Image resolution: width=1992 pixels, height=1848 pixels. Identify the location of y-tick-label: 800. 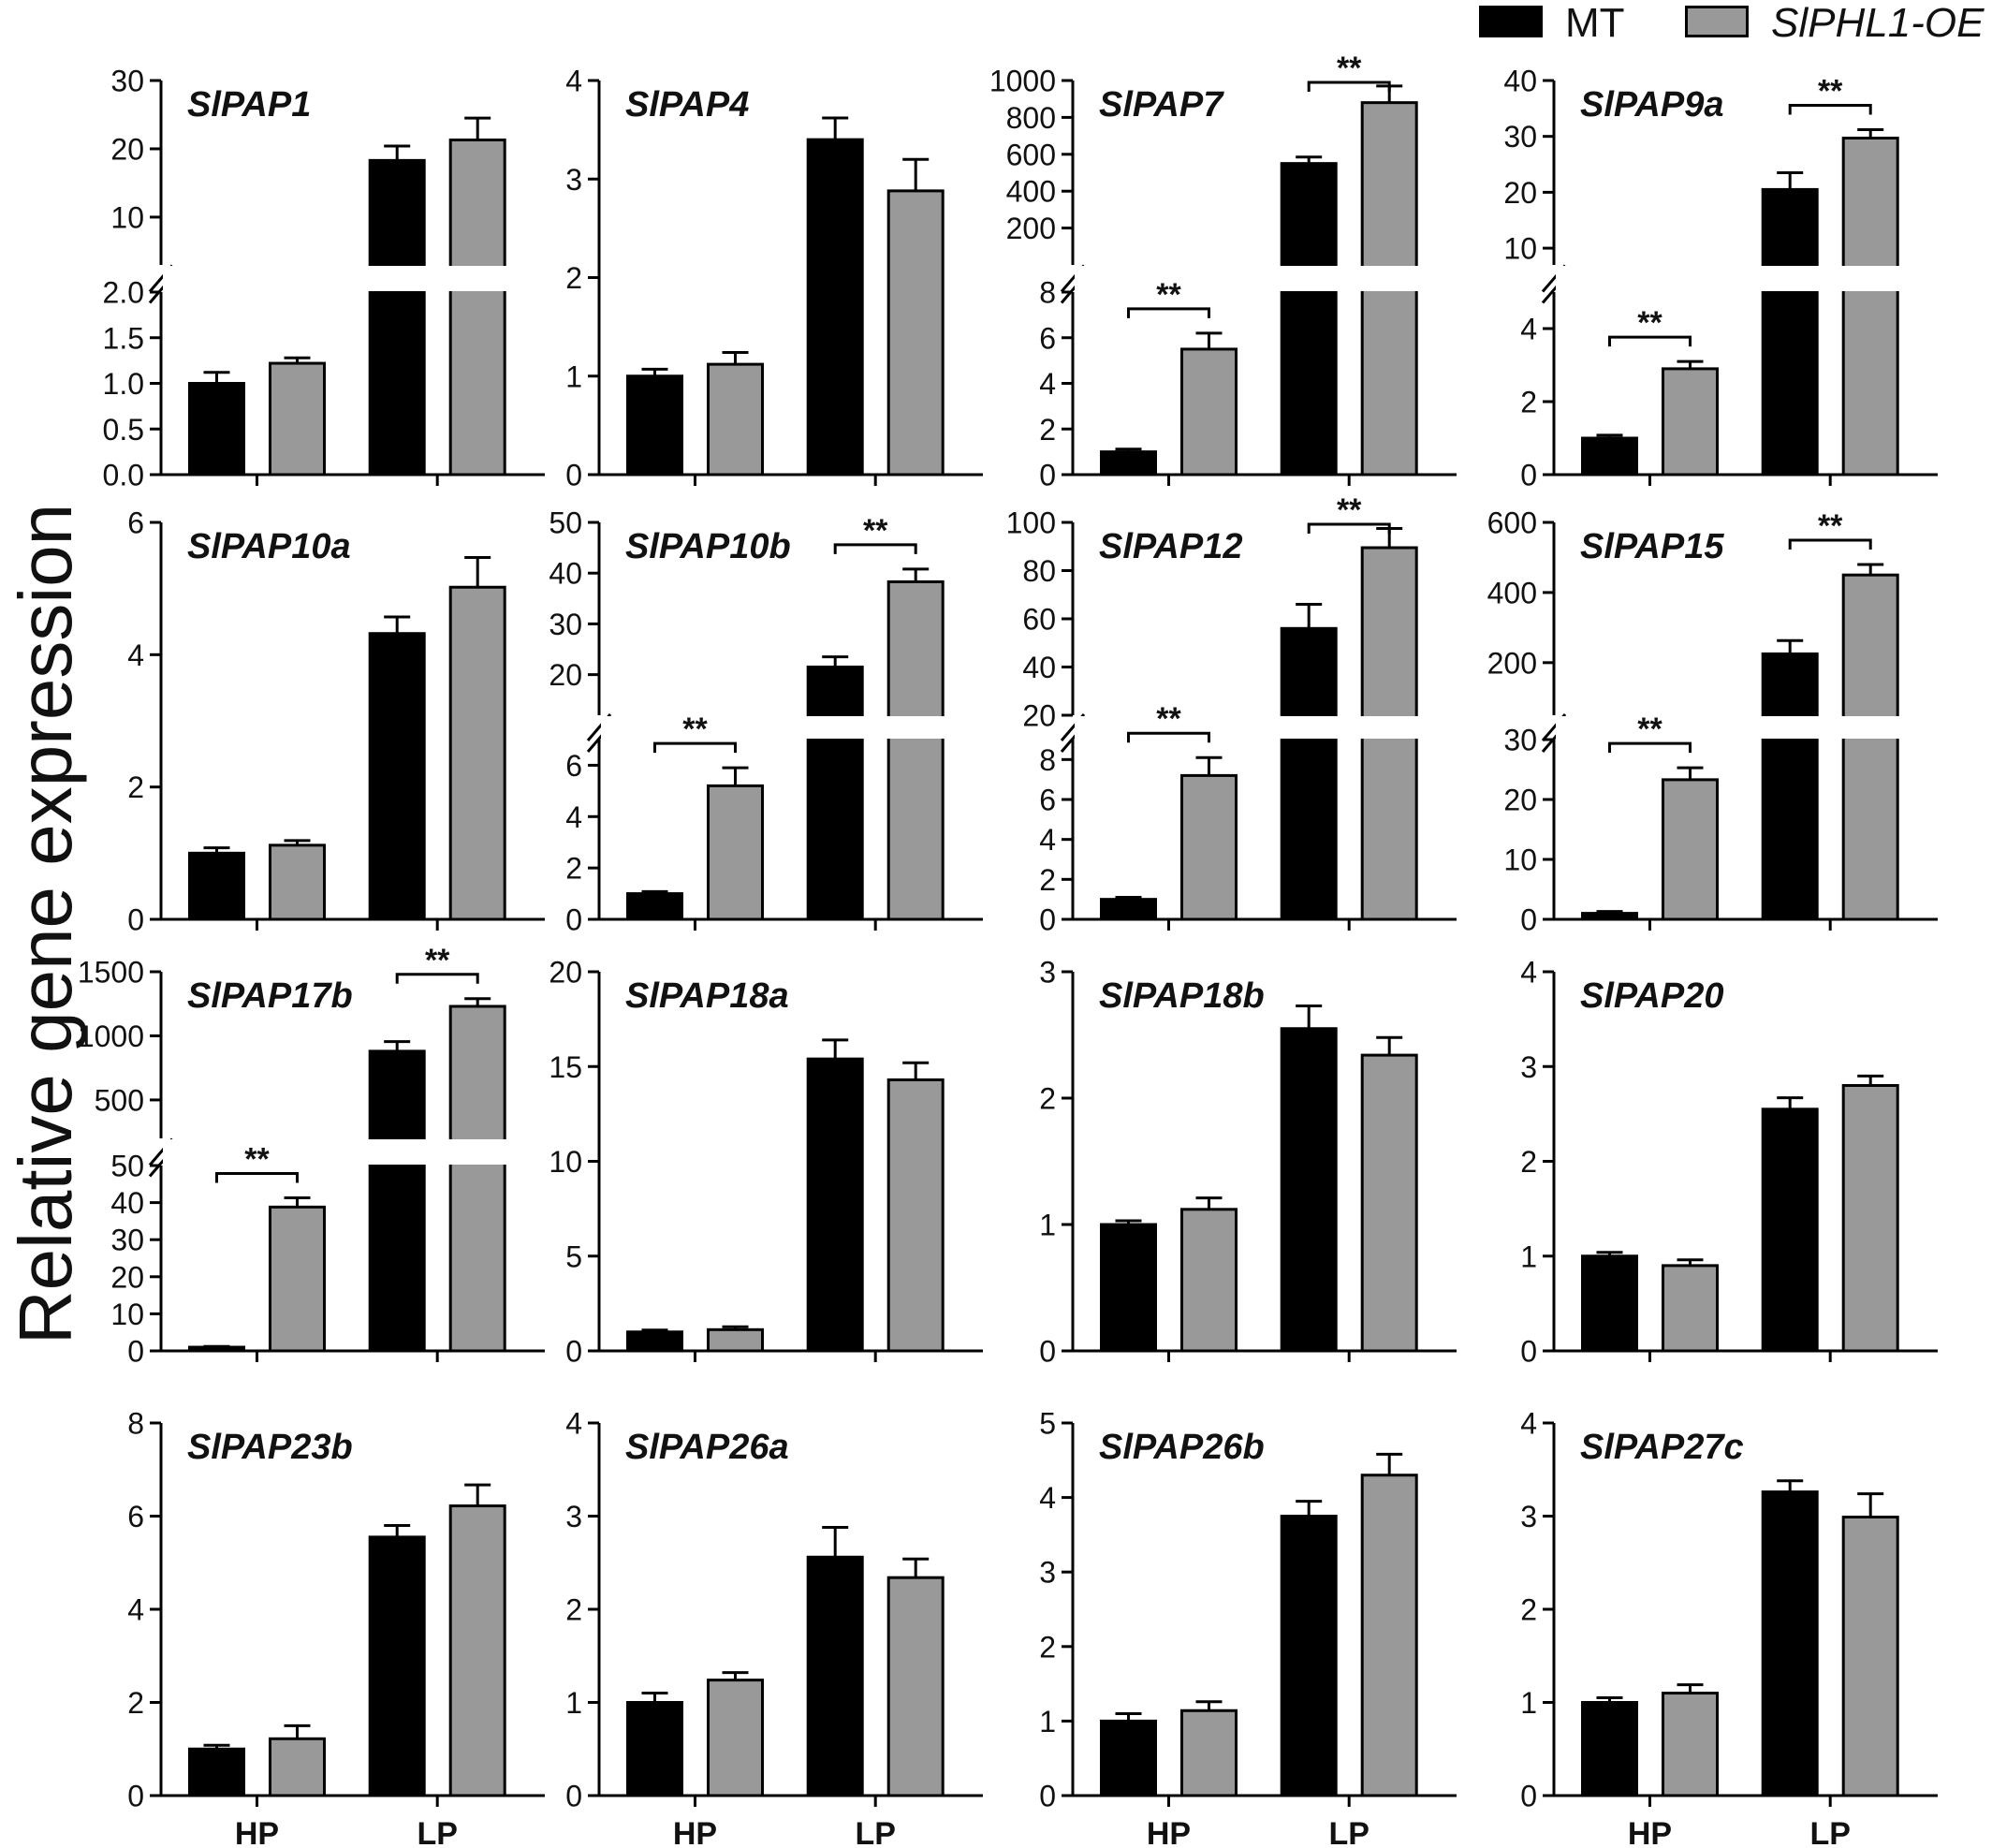
(1031, 118).